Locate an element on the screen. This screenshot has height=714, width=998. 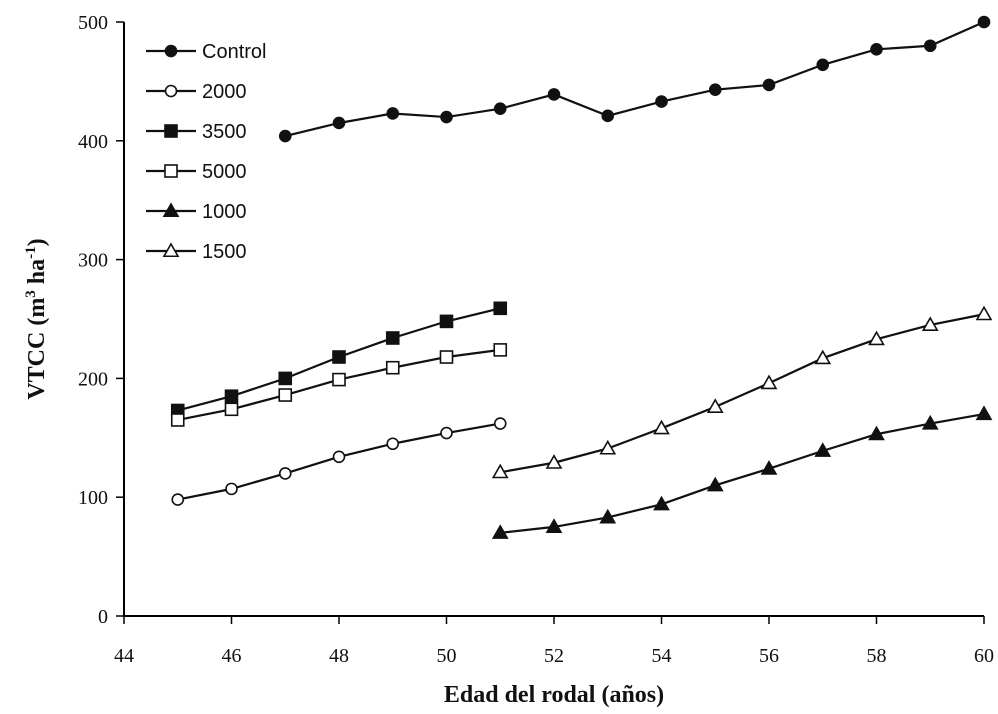
y-tick-label: 500 is located at coordinates (93, 23).